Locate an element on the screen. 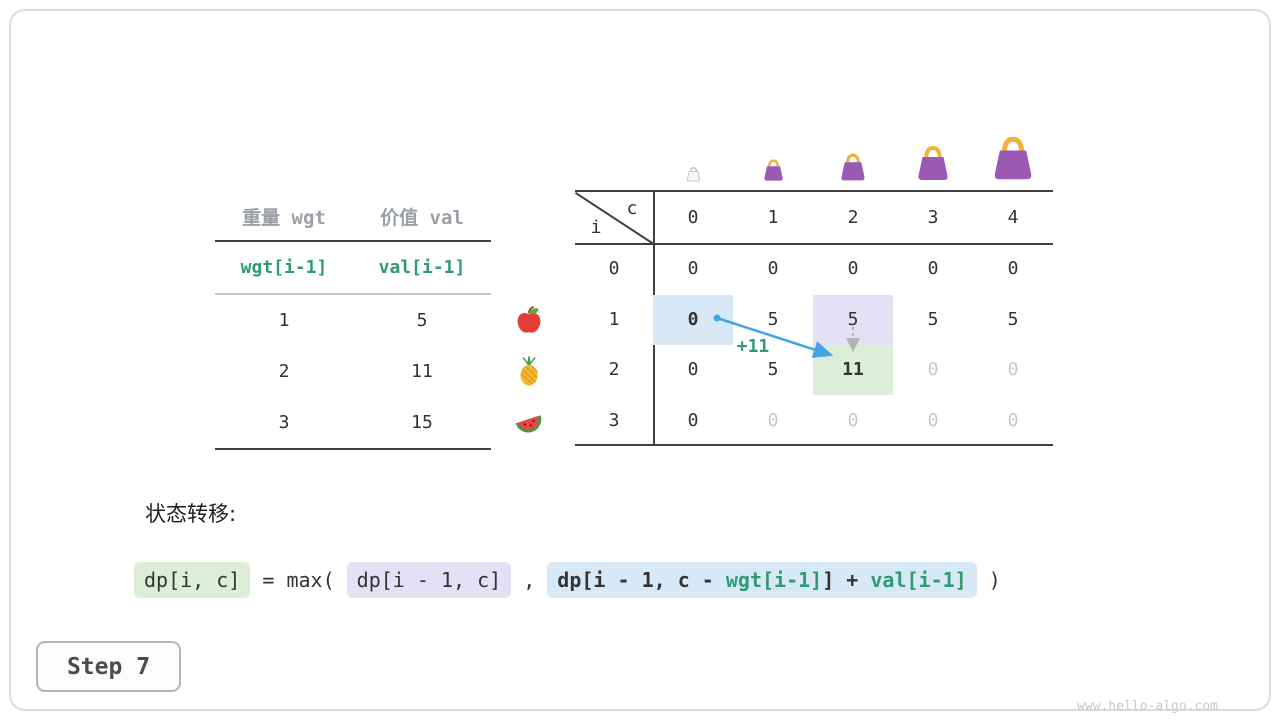  formula-text: = max( is located at coordinates (298, 580).